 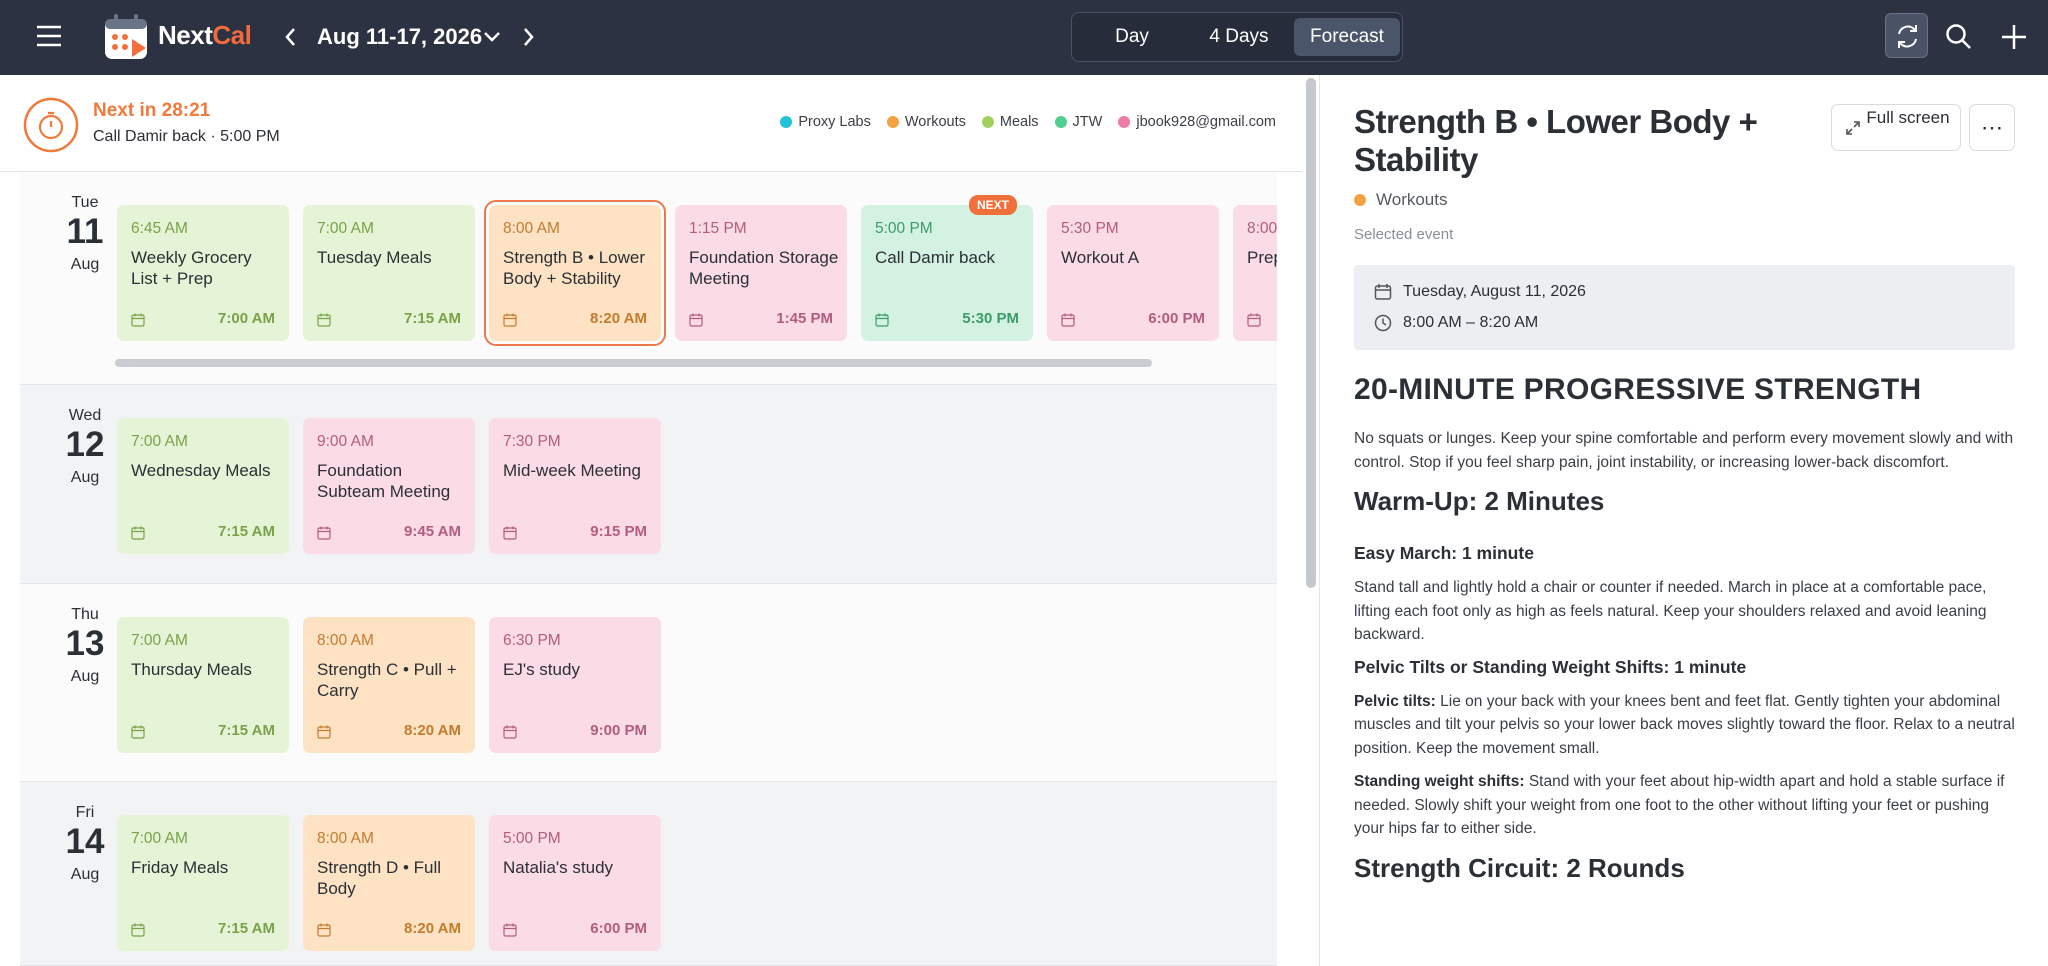 I want to click on event-start: 8:00 AM, so click(x=531, y=228).